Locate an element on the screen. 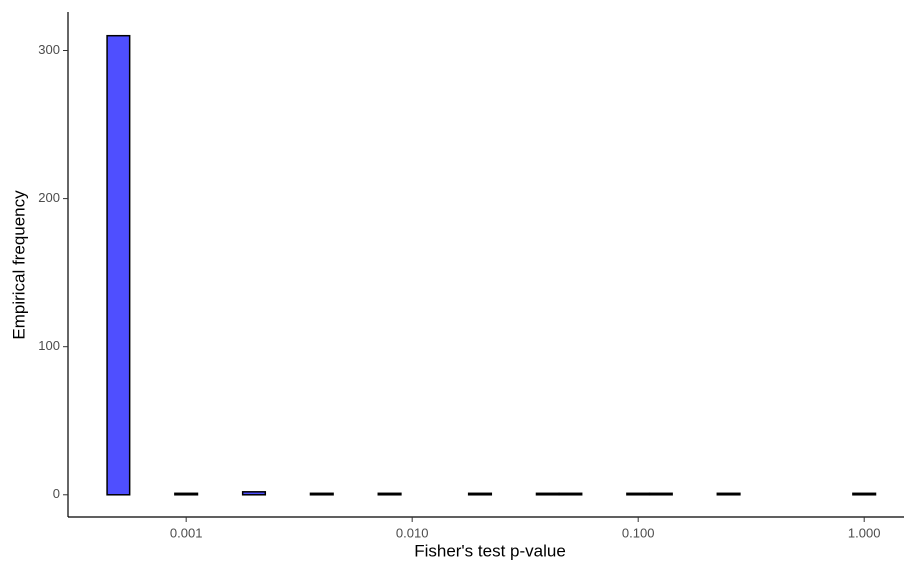  x-axis-title: Fisher's test p-value is located at coordinates (490, 550).